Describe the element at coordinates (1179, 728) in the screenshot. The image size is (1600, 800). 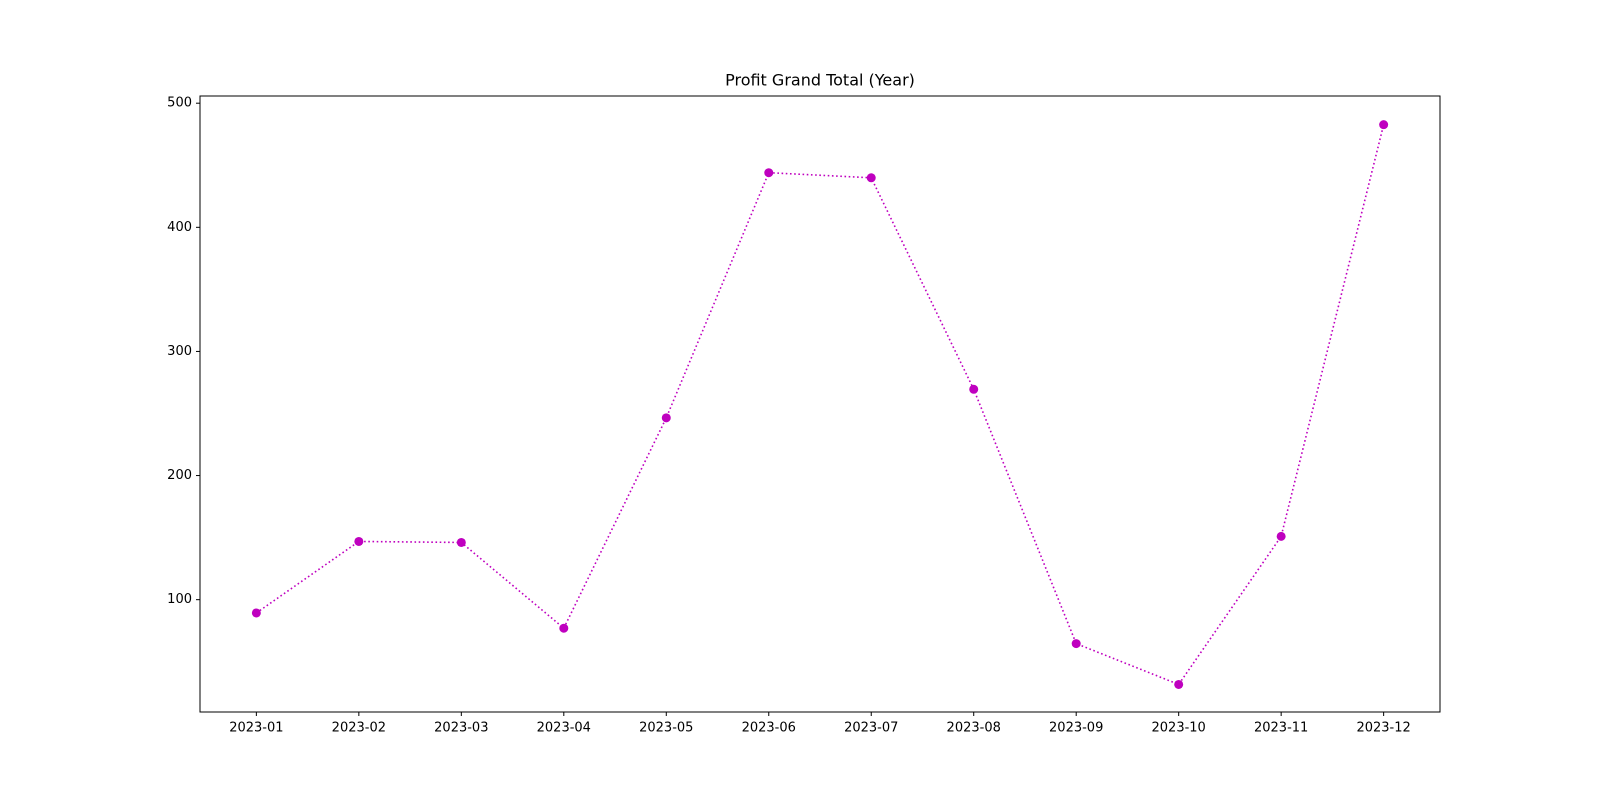
I see `x-tick-label: 2023-10` at that location.